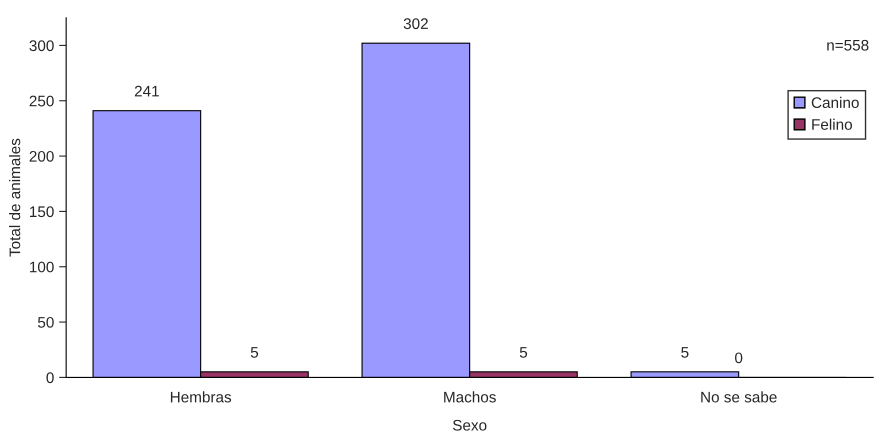 Image resolution: width=882 pixels, height=444 pixels. I want to click on y-tick-label: 250, so click(42, 101).